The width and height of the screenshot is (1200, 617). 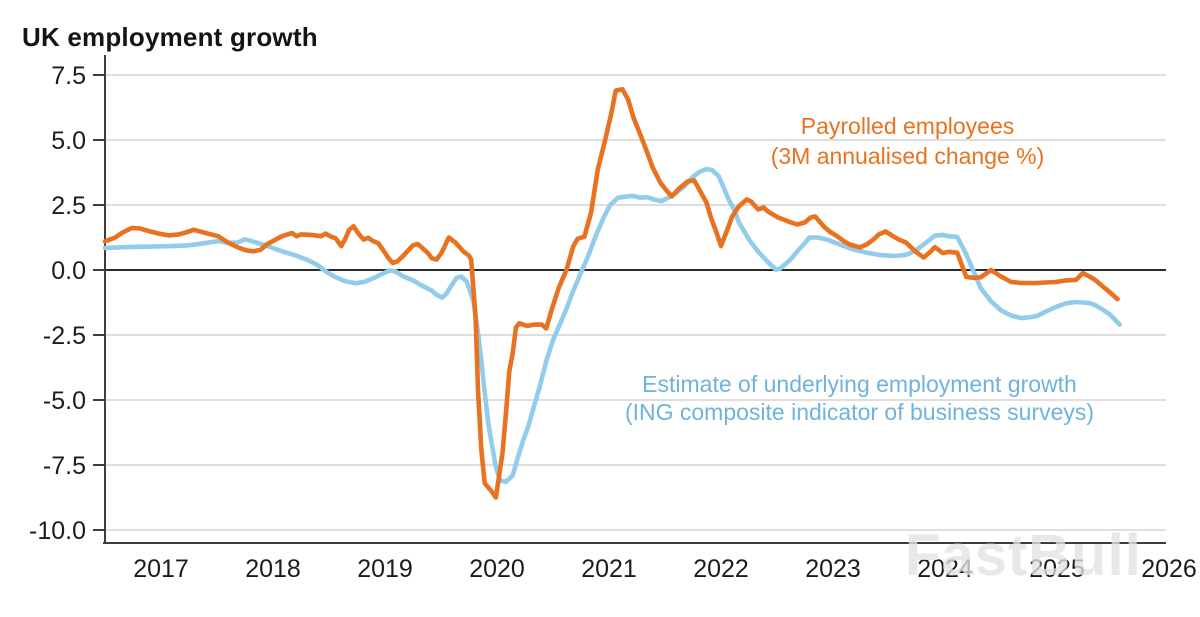 What do you see at coordinates (609, 569) in the screenshot?
I see `x-tick-label: 2021` at bounding box center [609, 569].